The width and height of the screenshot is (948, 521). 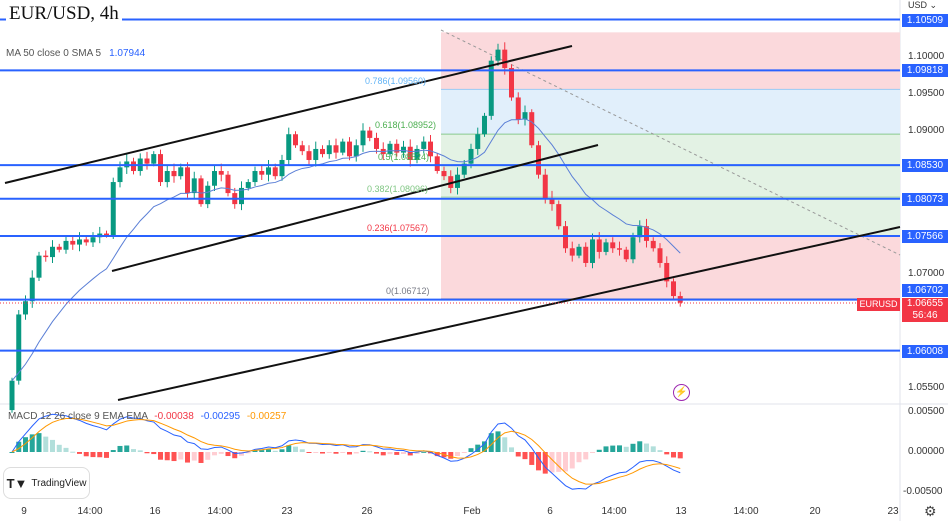 I want to click on fib-zone-top, so click(x=670, y=61).